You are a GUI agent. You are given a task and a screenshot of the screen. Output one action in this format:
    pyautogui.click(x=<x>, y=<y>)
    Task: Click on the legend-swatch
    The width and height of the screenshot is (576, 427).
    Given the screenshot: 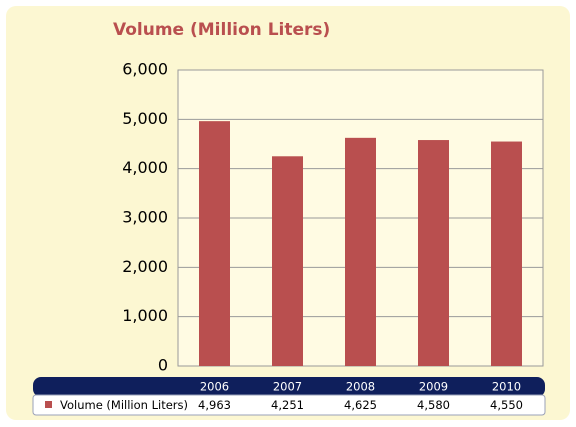 What is the action you would take?
    pyautogui.click(x=48, y=404)
    